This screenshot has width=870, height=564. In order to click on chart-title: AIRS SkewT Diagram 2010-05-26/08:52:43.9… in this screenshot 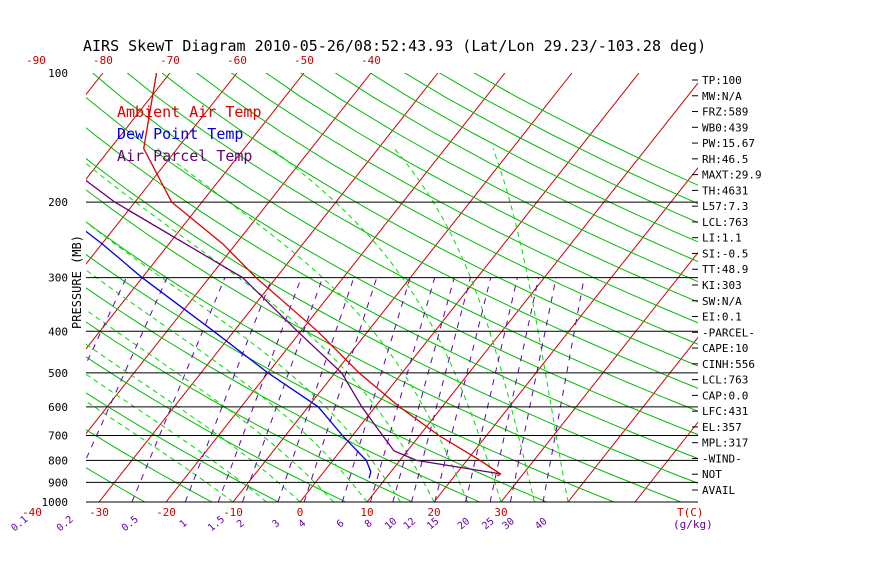, I will do `click(394, 46)`.